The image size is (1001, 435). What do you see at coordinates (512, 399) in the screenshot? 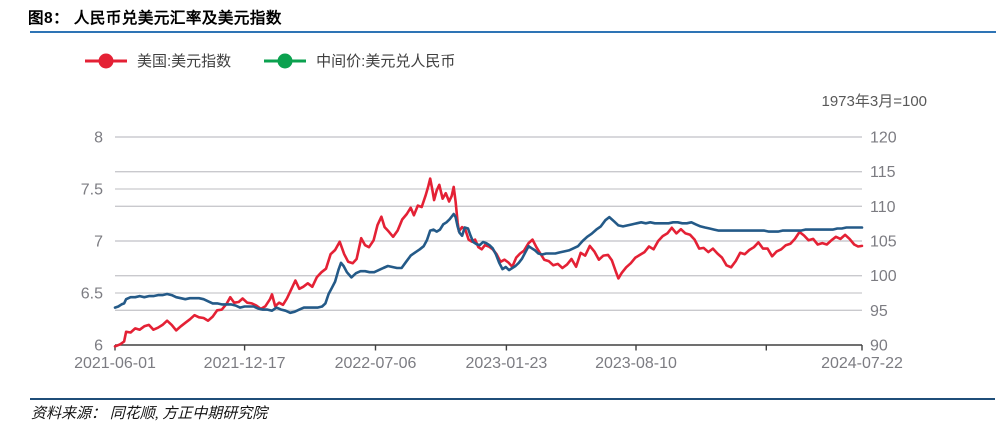
I see `footer-divider` at bounding box center [512, 399].